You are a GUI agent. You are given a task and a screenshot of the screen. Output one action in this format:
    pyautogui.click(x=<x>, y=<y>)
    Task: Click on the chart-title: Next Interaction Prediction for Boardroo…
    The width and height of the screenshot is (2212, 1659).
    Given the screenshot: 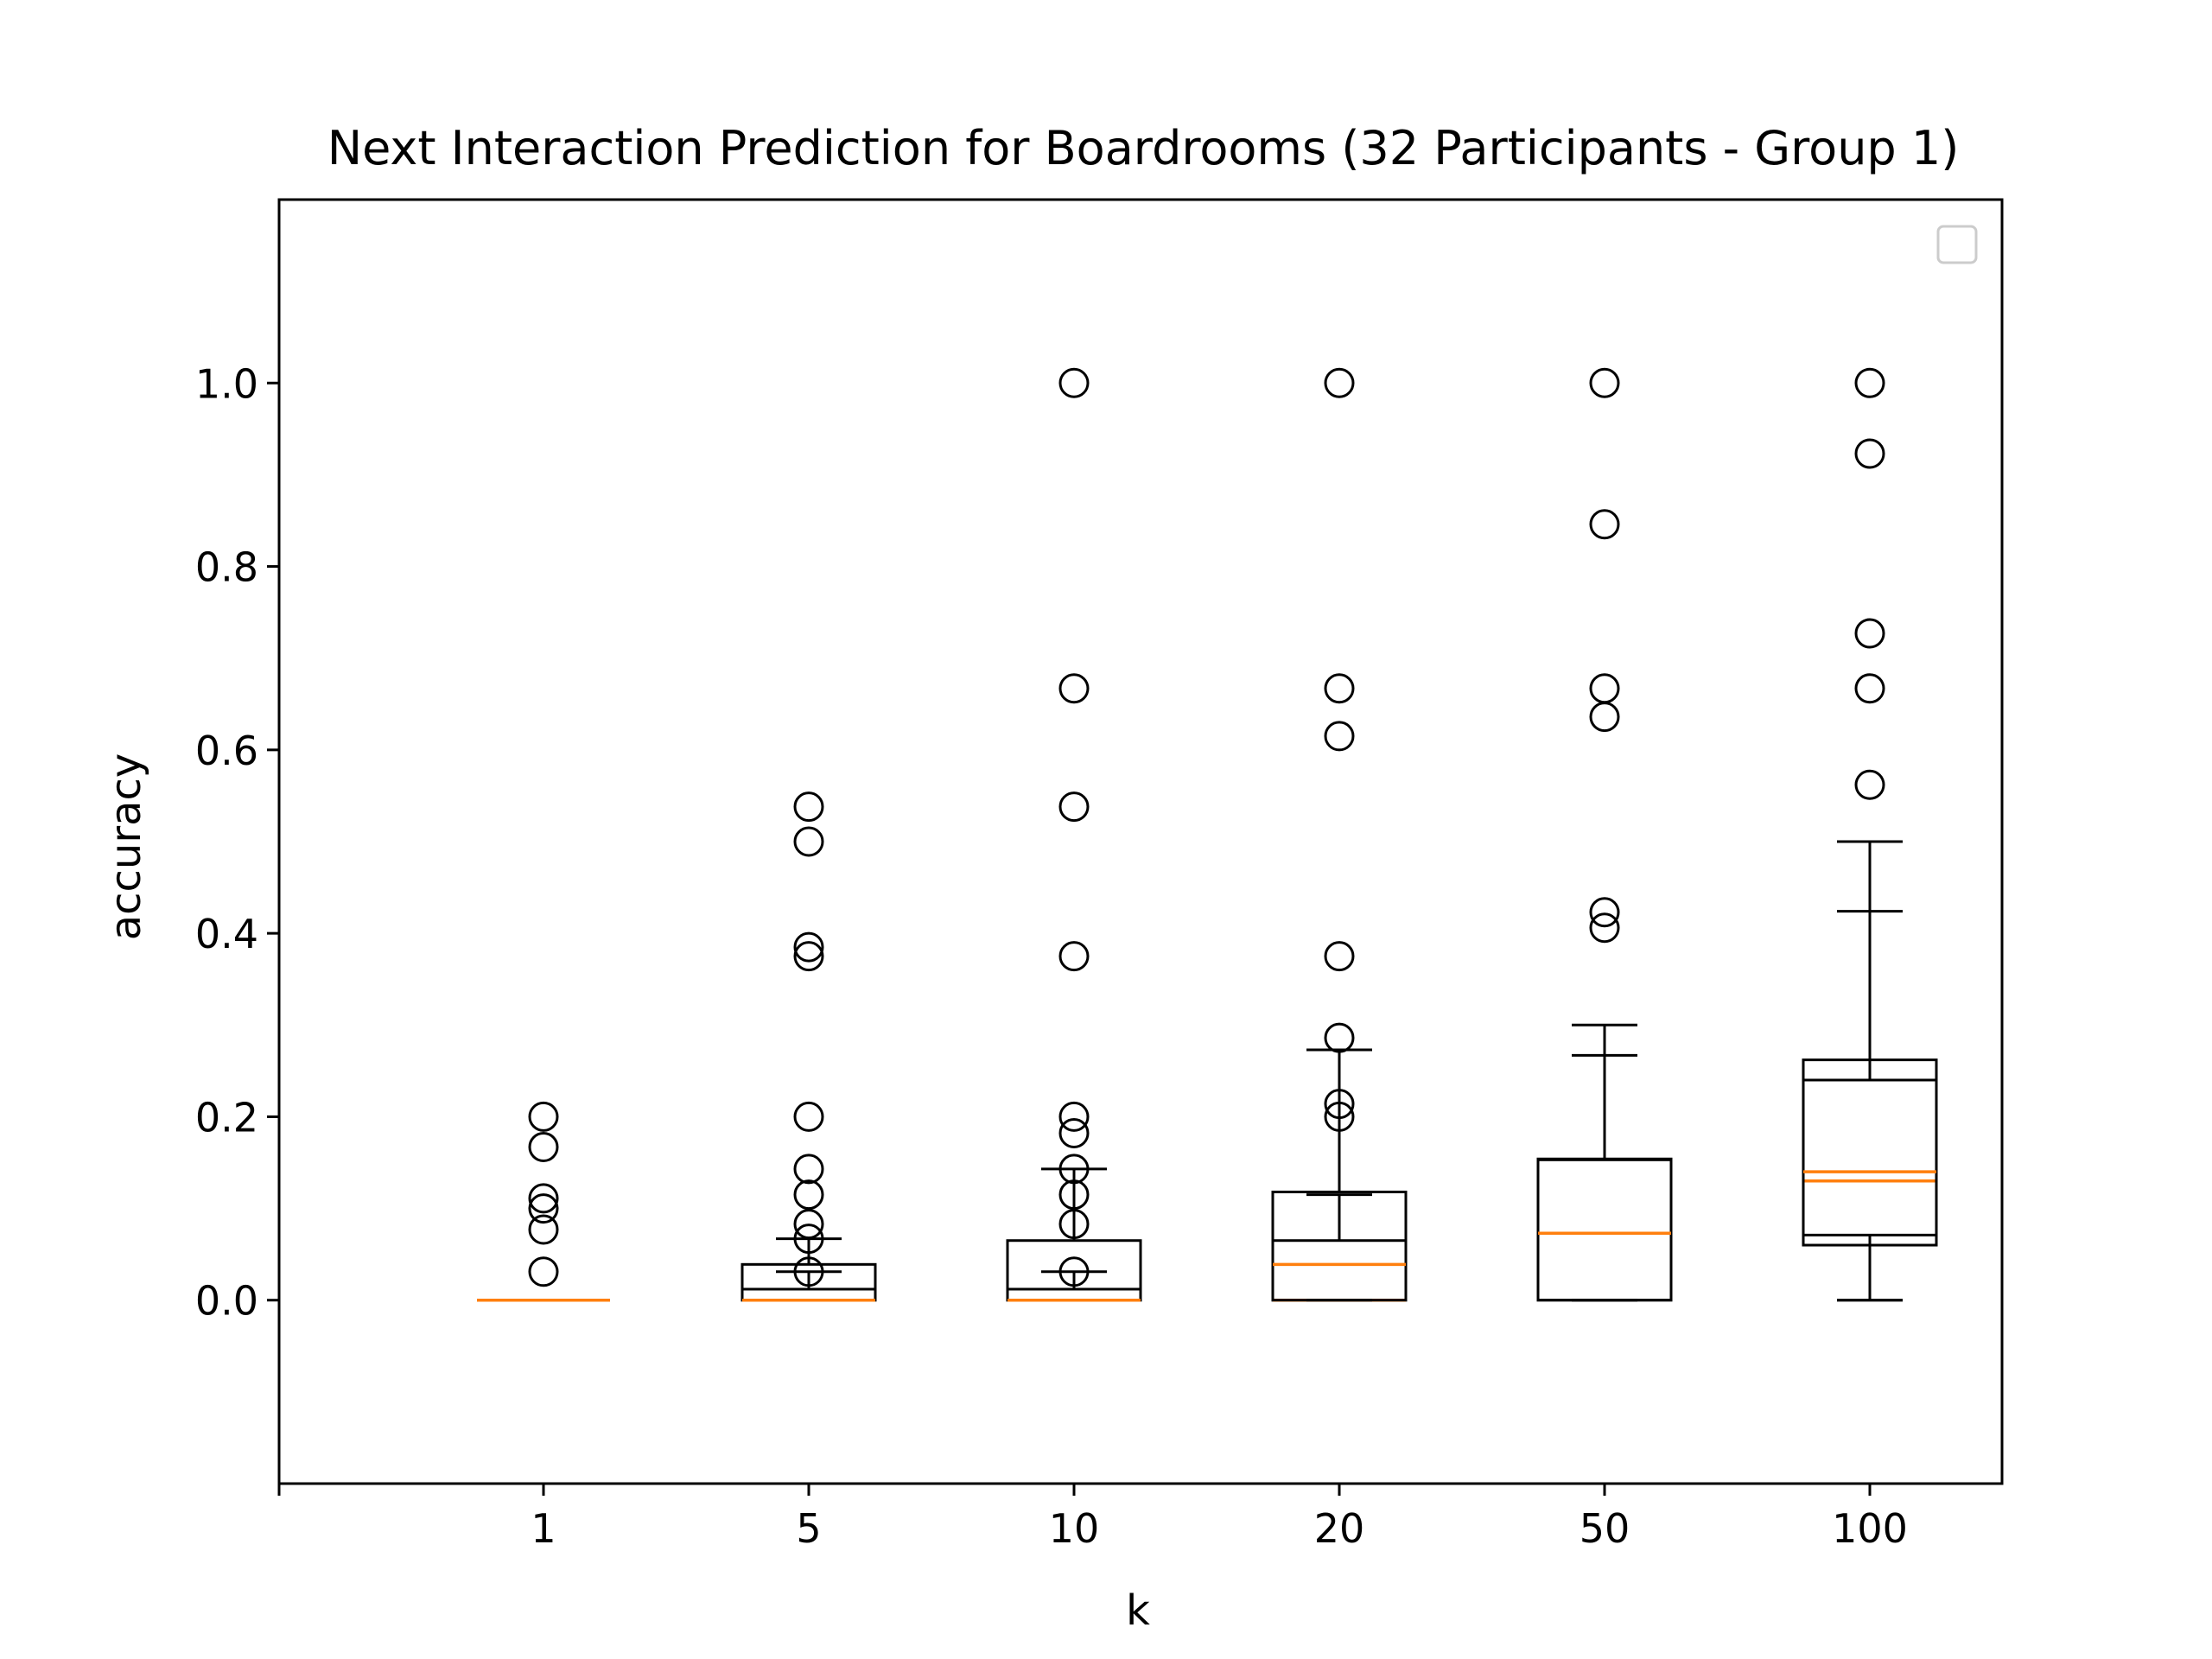 What is the action you would take?
    pyautogui.click(x=1143, y=148)
    